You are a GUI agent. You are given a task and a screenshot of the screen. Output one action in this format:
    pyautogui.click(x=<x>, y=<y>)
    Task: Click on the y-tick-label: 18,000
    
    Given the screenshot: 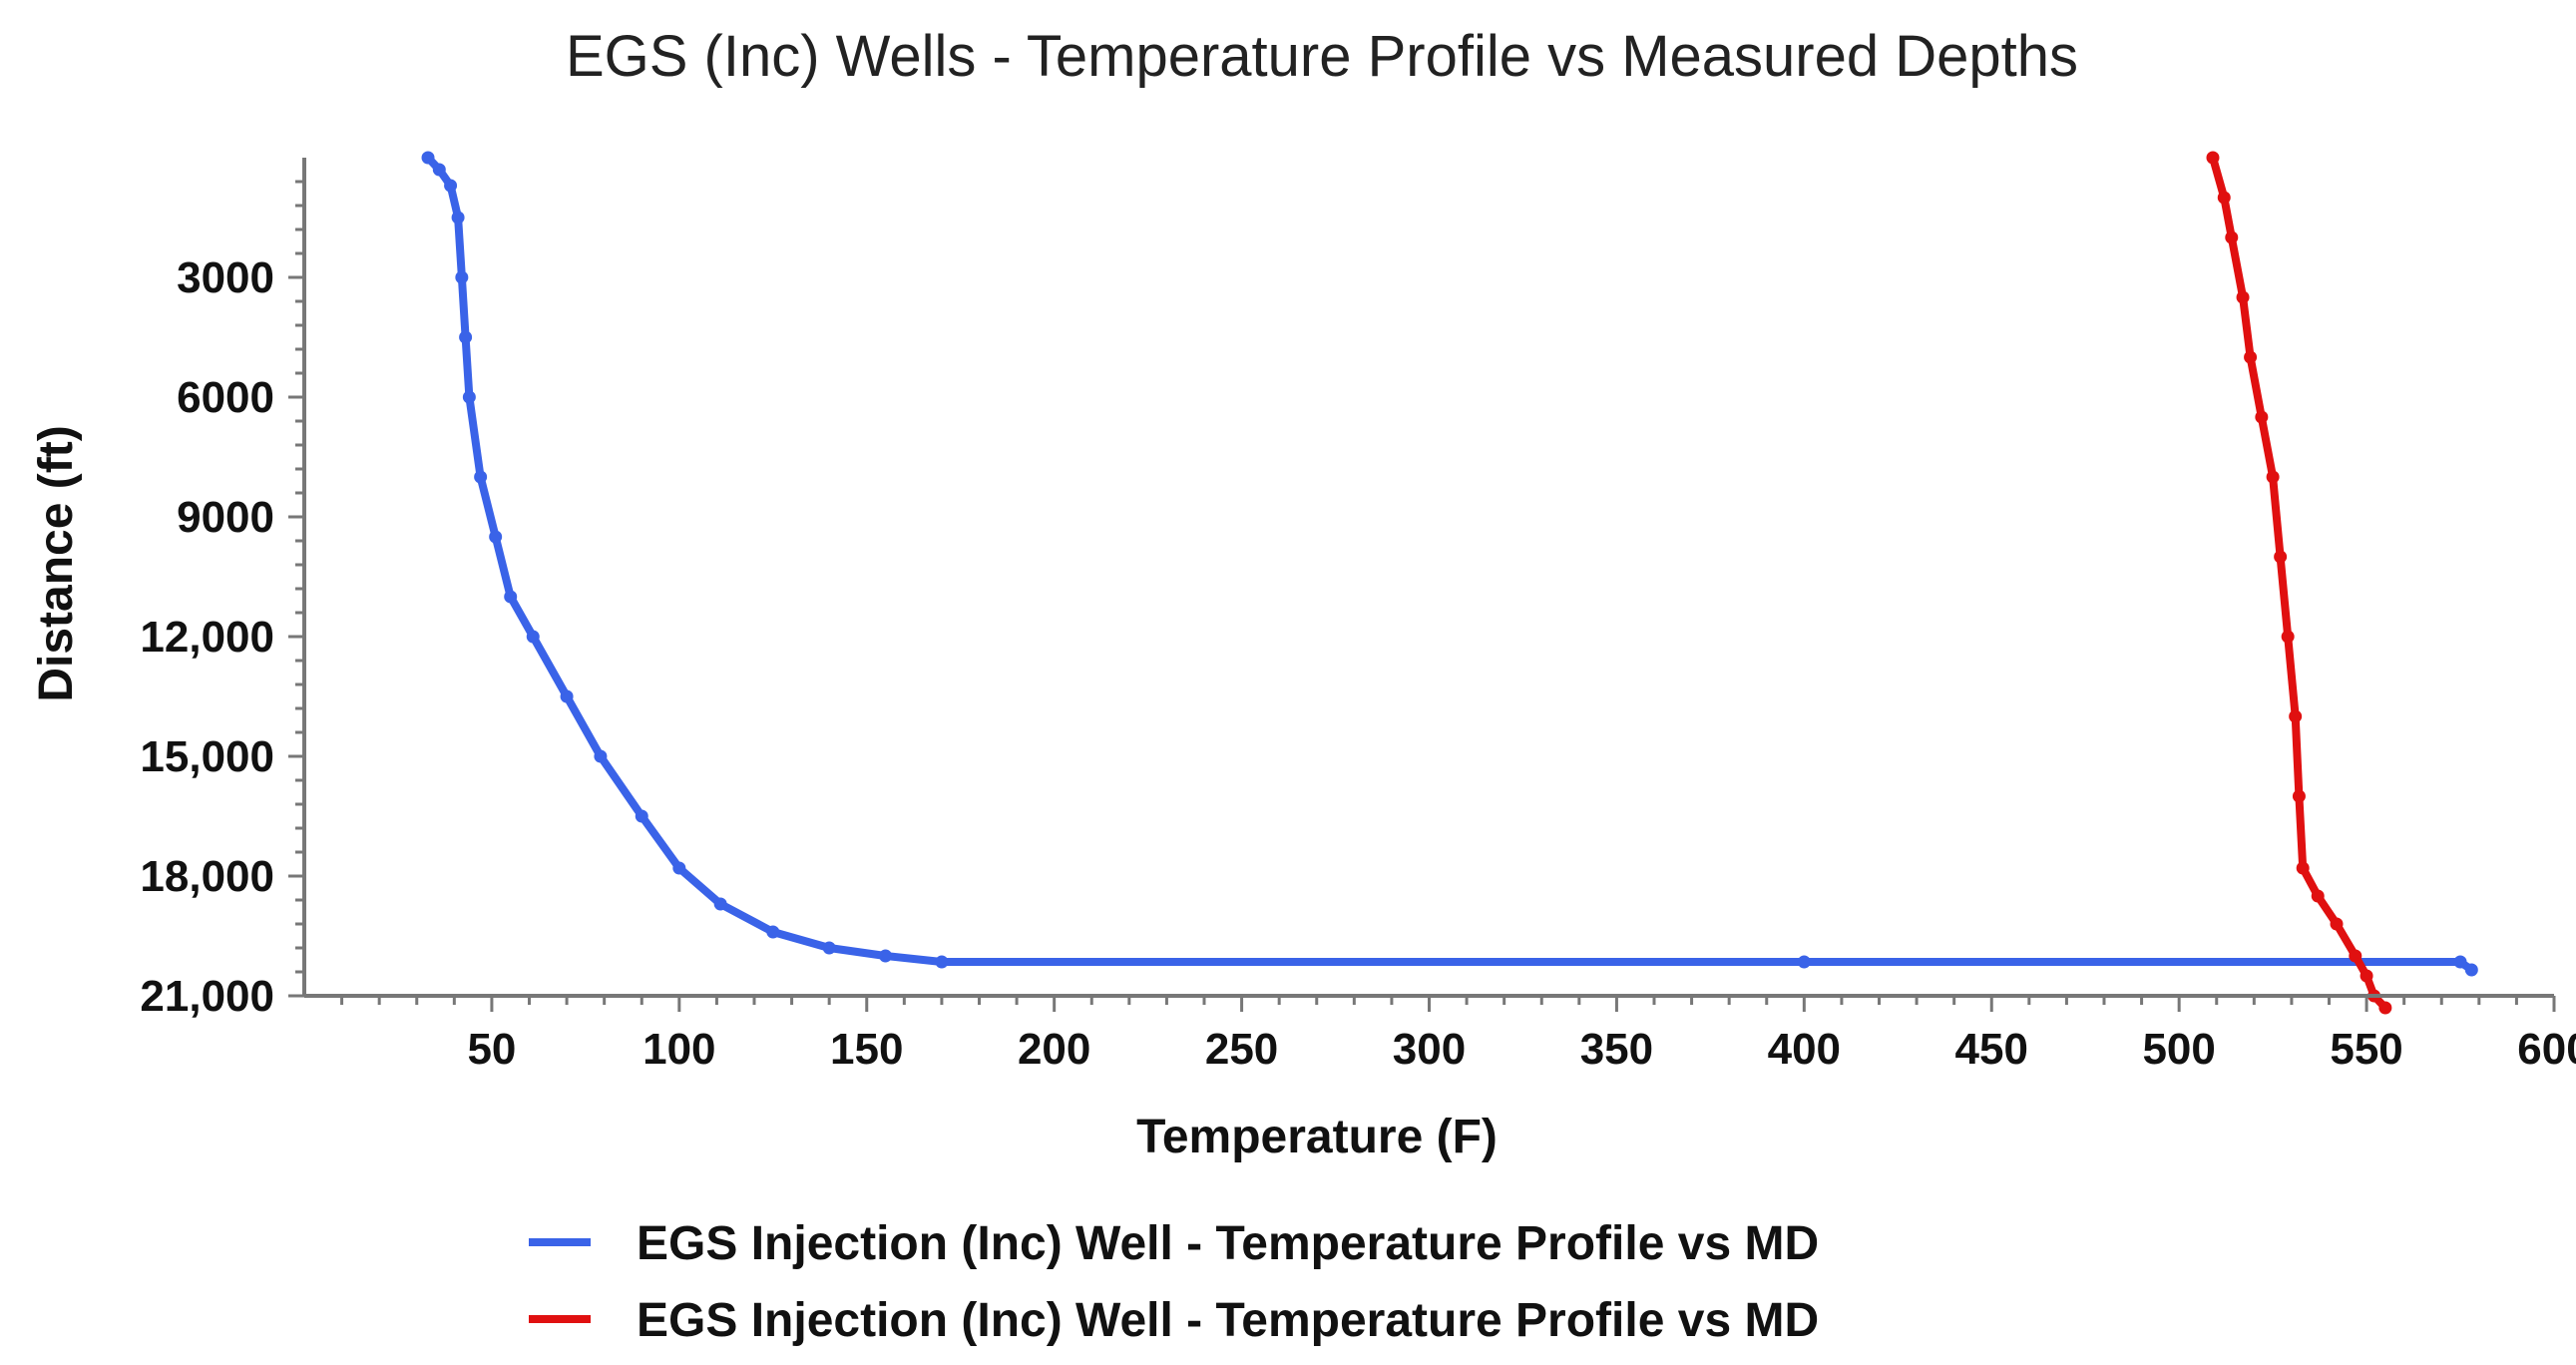 What is the action you would take?
    pyautogui.click(x=207, y=877)
    